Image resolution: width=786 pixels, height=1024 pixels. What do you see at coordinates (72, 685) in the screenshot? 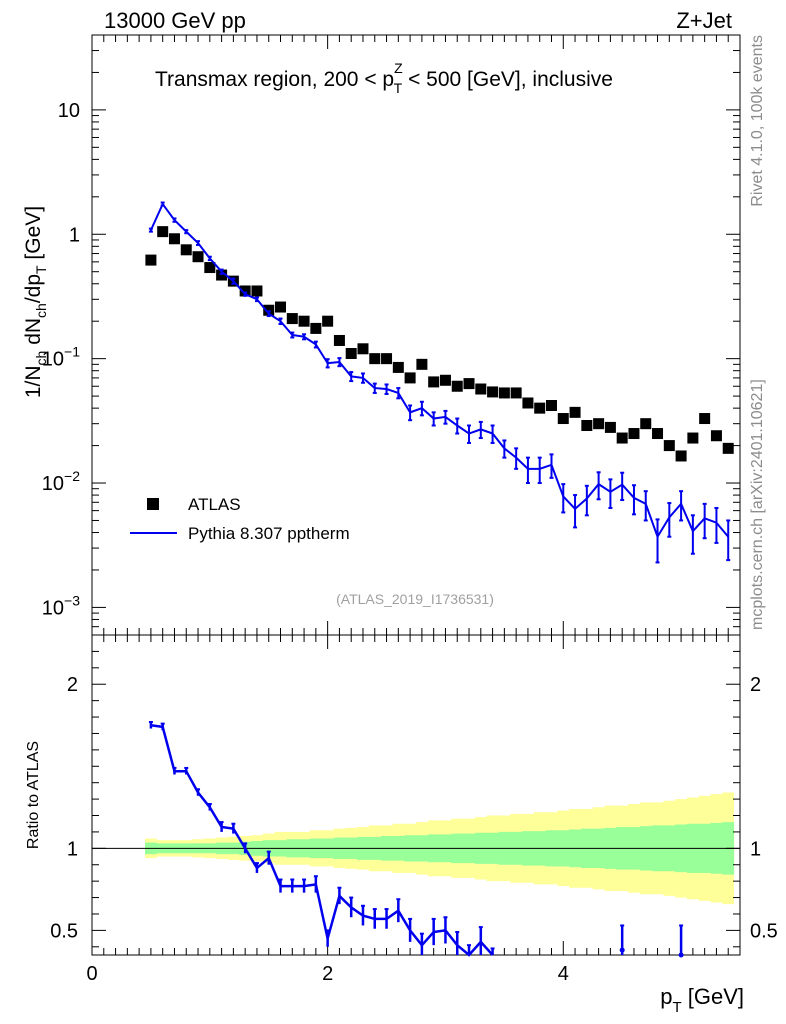
I see `ratio-y-tick-label: 2` at bounding box center [72, 685].